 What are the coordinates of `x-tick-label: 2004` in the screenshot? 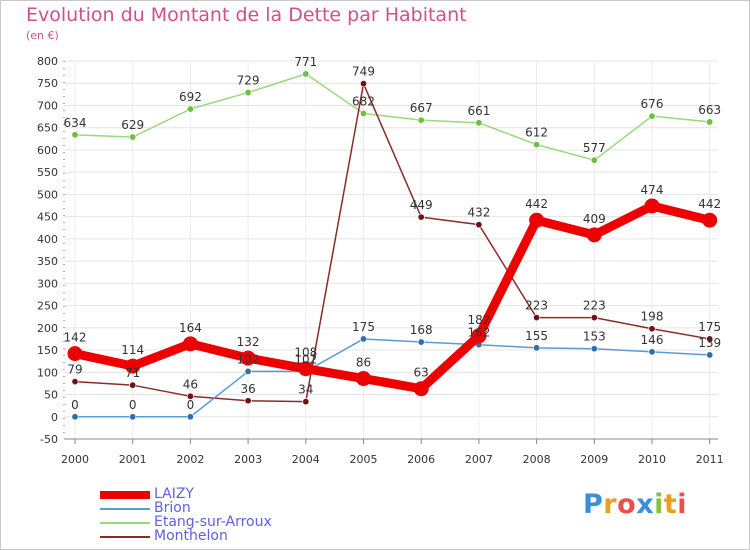 It's located at (306, 459).